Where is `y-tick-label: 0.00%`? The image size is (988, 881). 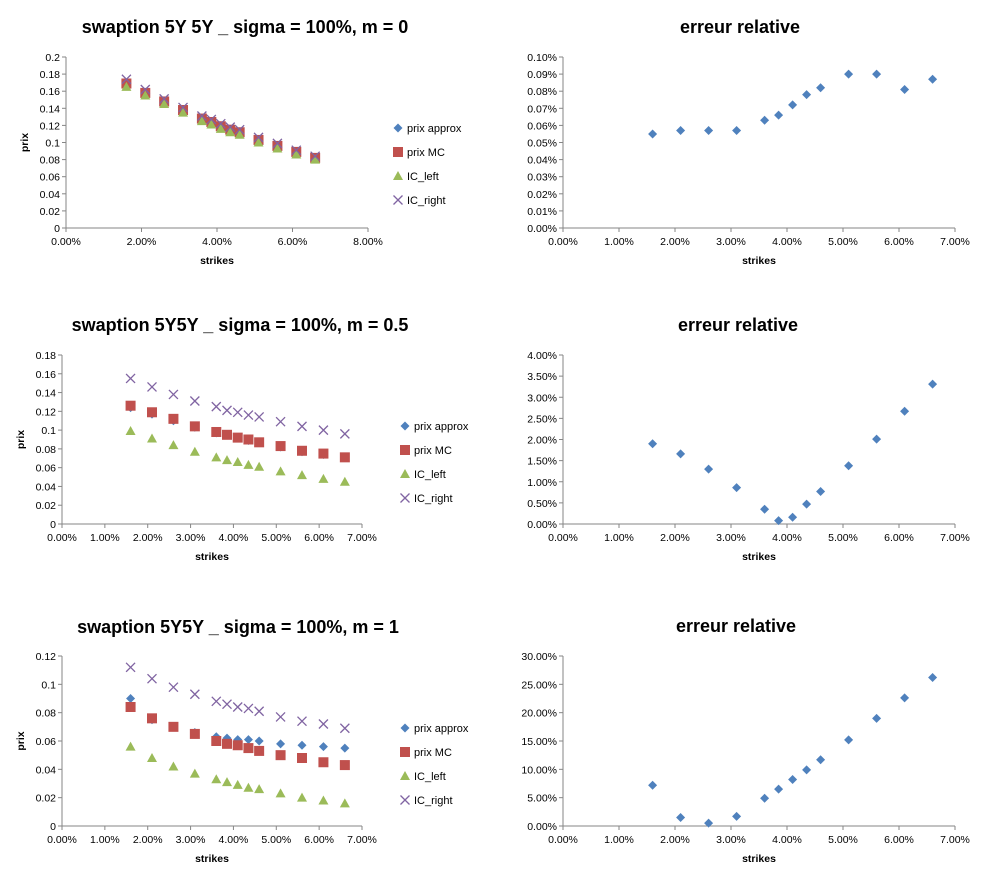 y-tick-label: 0.00% is located at coordinates (542, 525).